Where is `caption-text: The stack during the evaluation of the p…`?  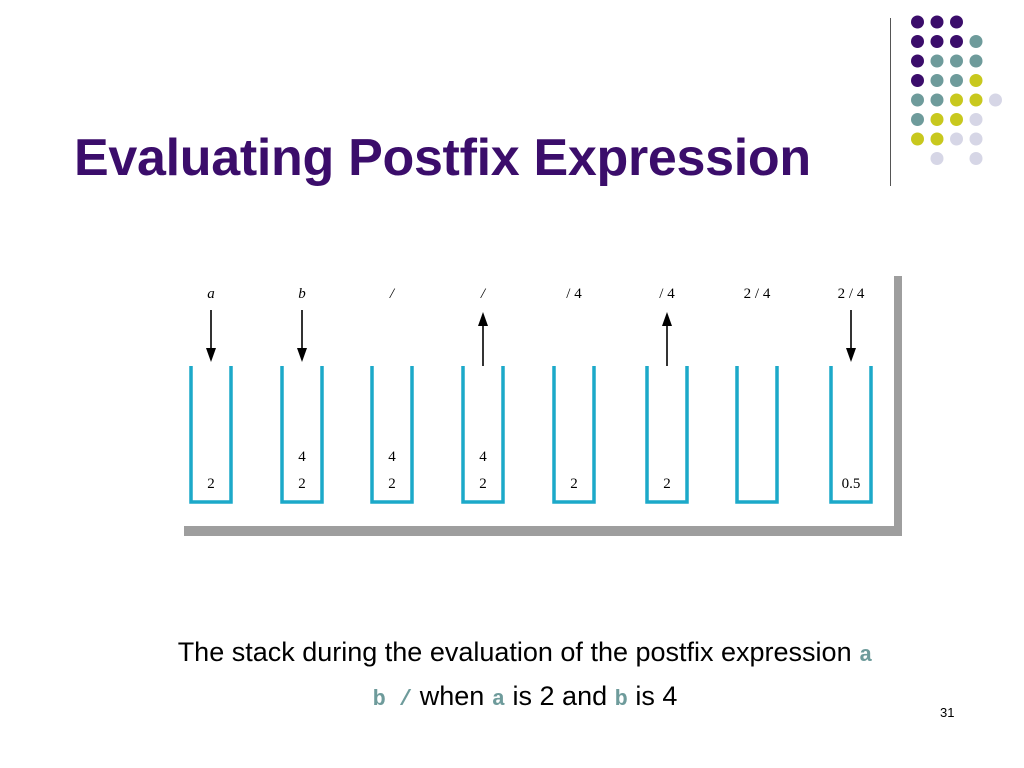 caption-text: The stack during the evaluation of the p… is located at coordinates (518, 652).